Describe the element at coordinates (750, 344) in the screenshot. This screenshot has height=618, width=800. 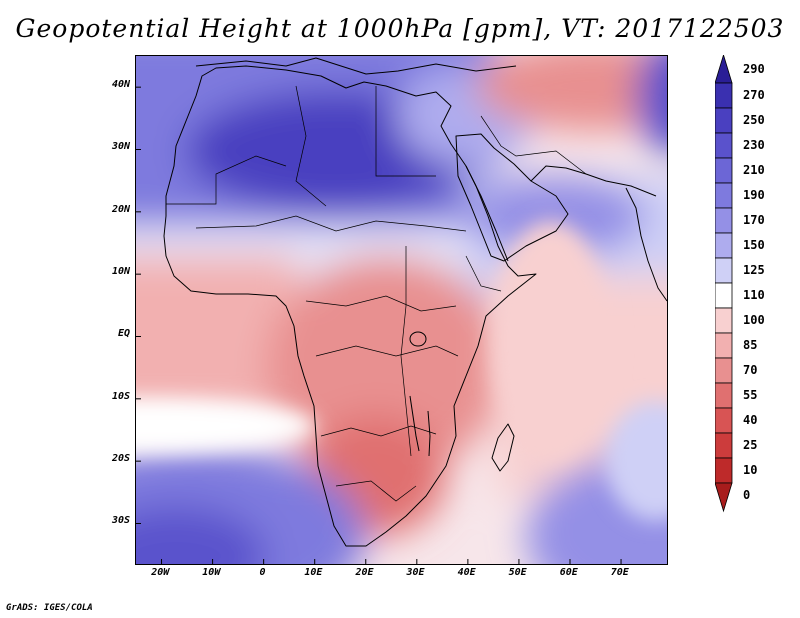
I see `colorbar-label: 85` at that location.